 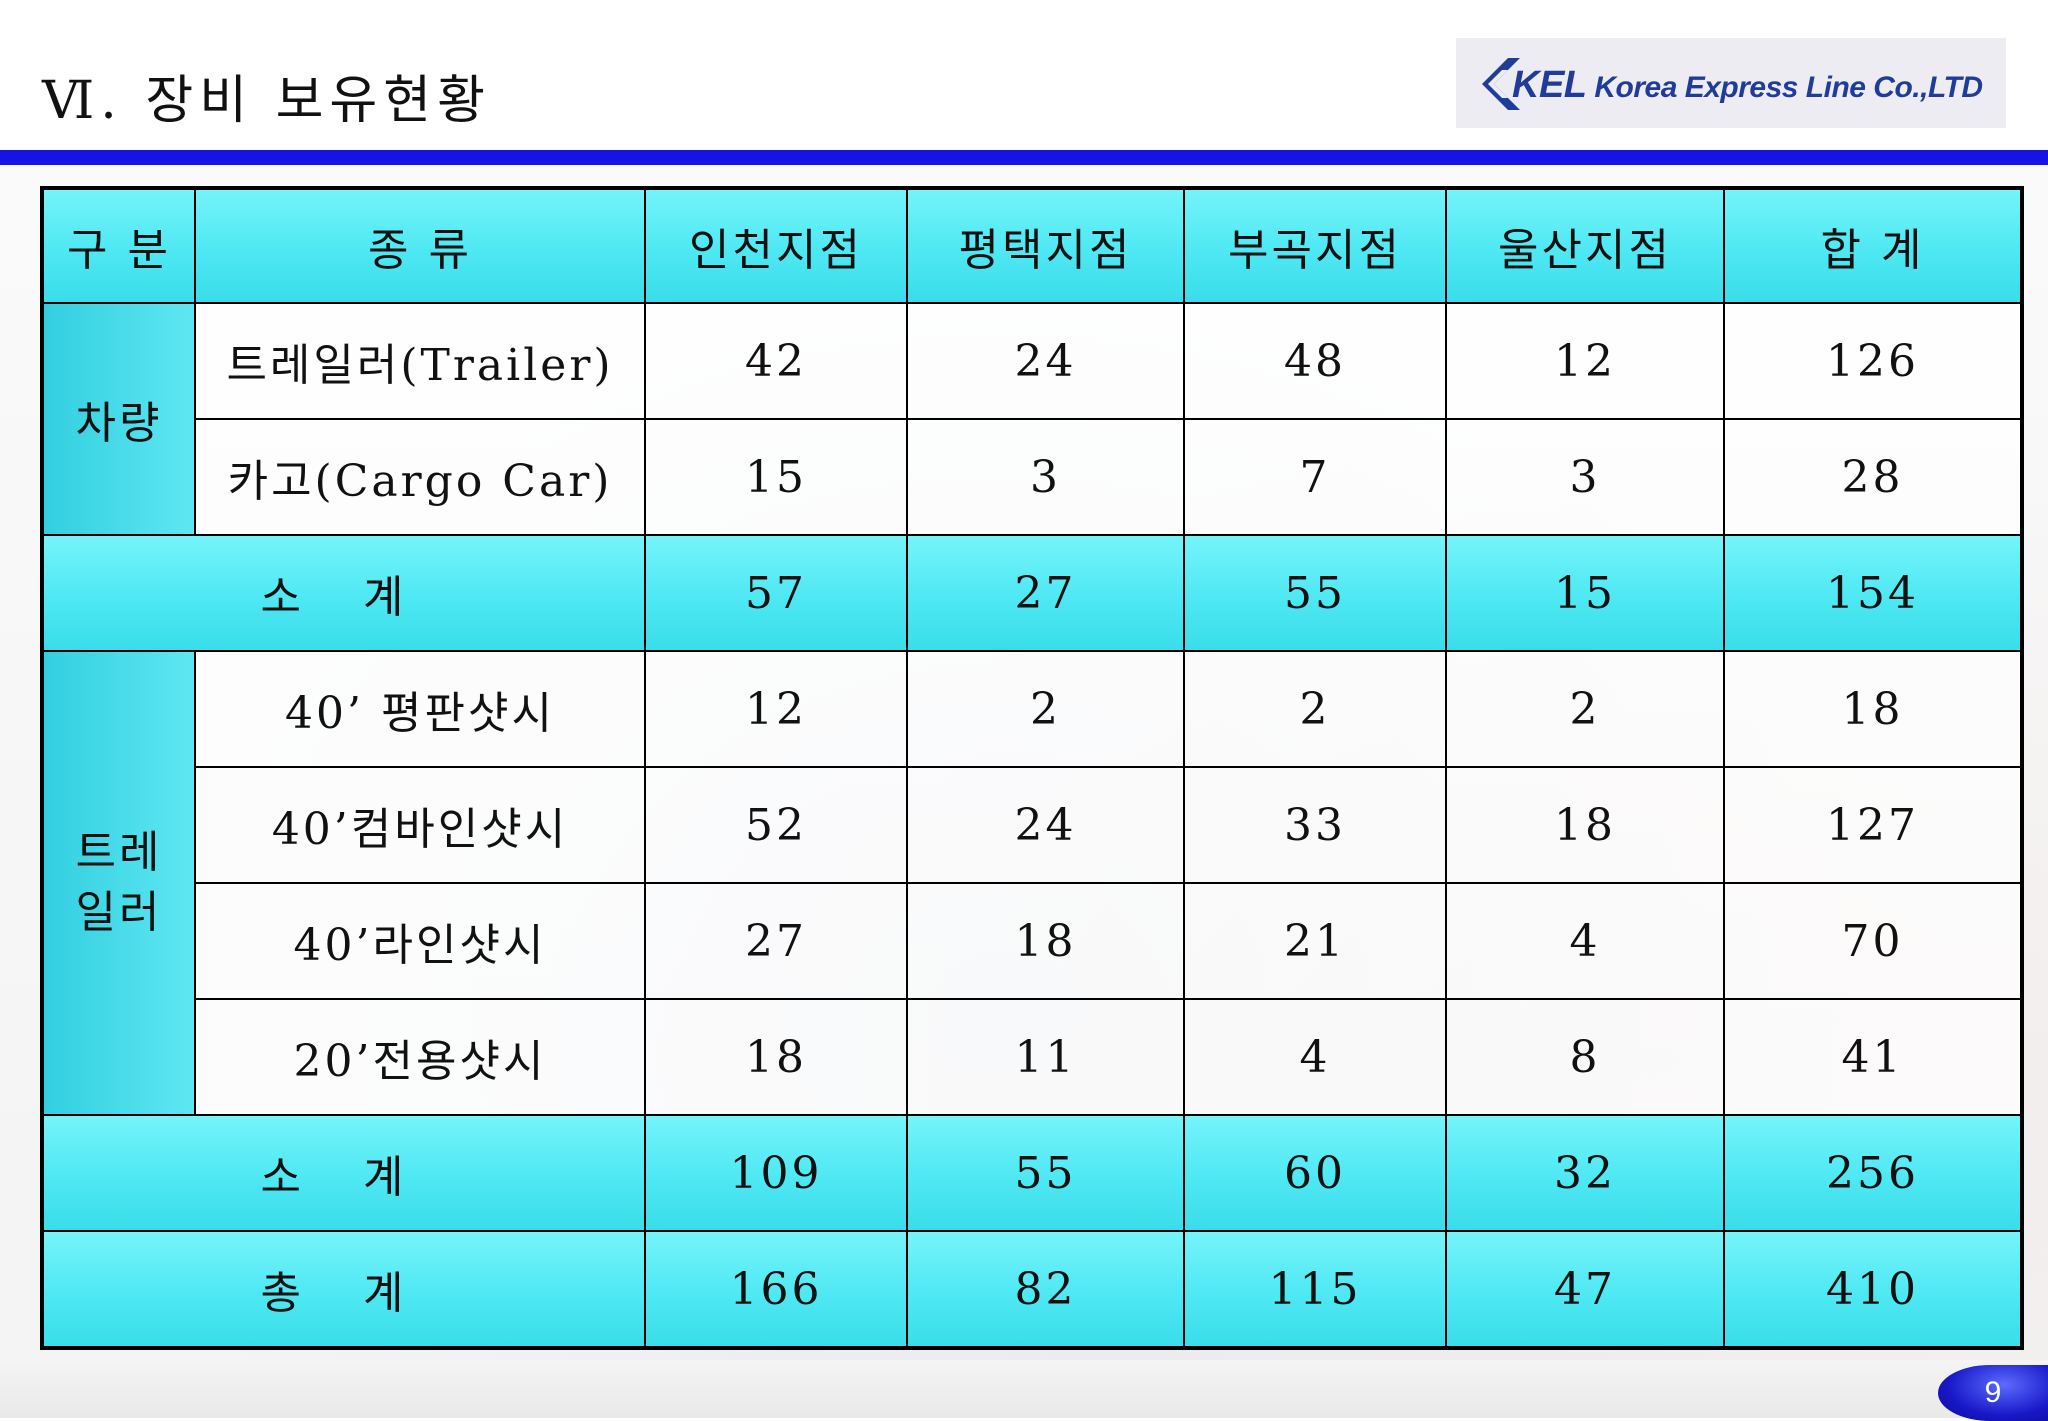 I want to click on page-title: Ⅵ. 장비 보유현황, so click(x=266, y=101).